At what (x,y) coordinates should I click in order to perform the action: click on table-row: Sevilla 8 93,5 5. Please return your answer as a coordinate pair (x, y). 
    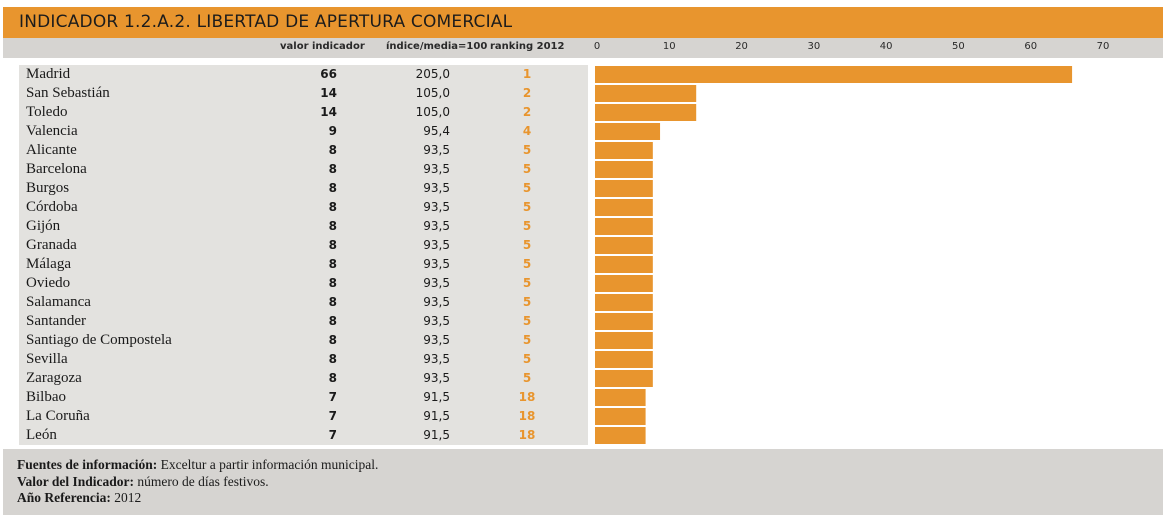
    Looking at the image, I should click on (303, 359).